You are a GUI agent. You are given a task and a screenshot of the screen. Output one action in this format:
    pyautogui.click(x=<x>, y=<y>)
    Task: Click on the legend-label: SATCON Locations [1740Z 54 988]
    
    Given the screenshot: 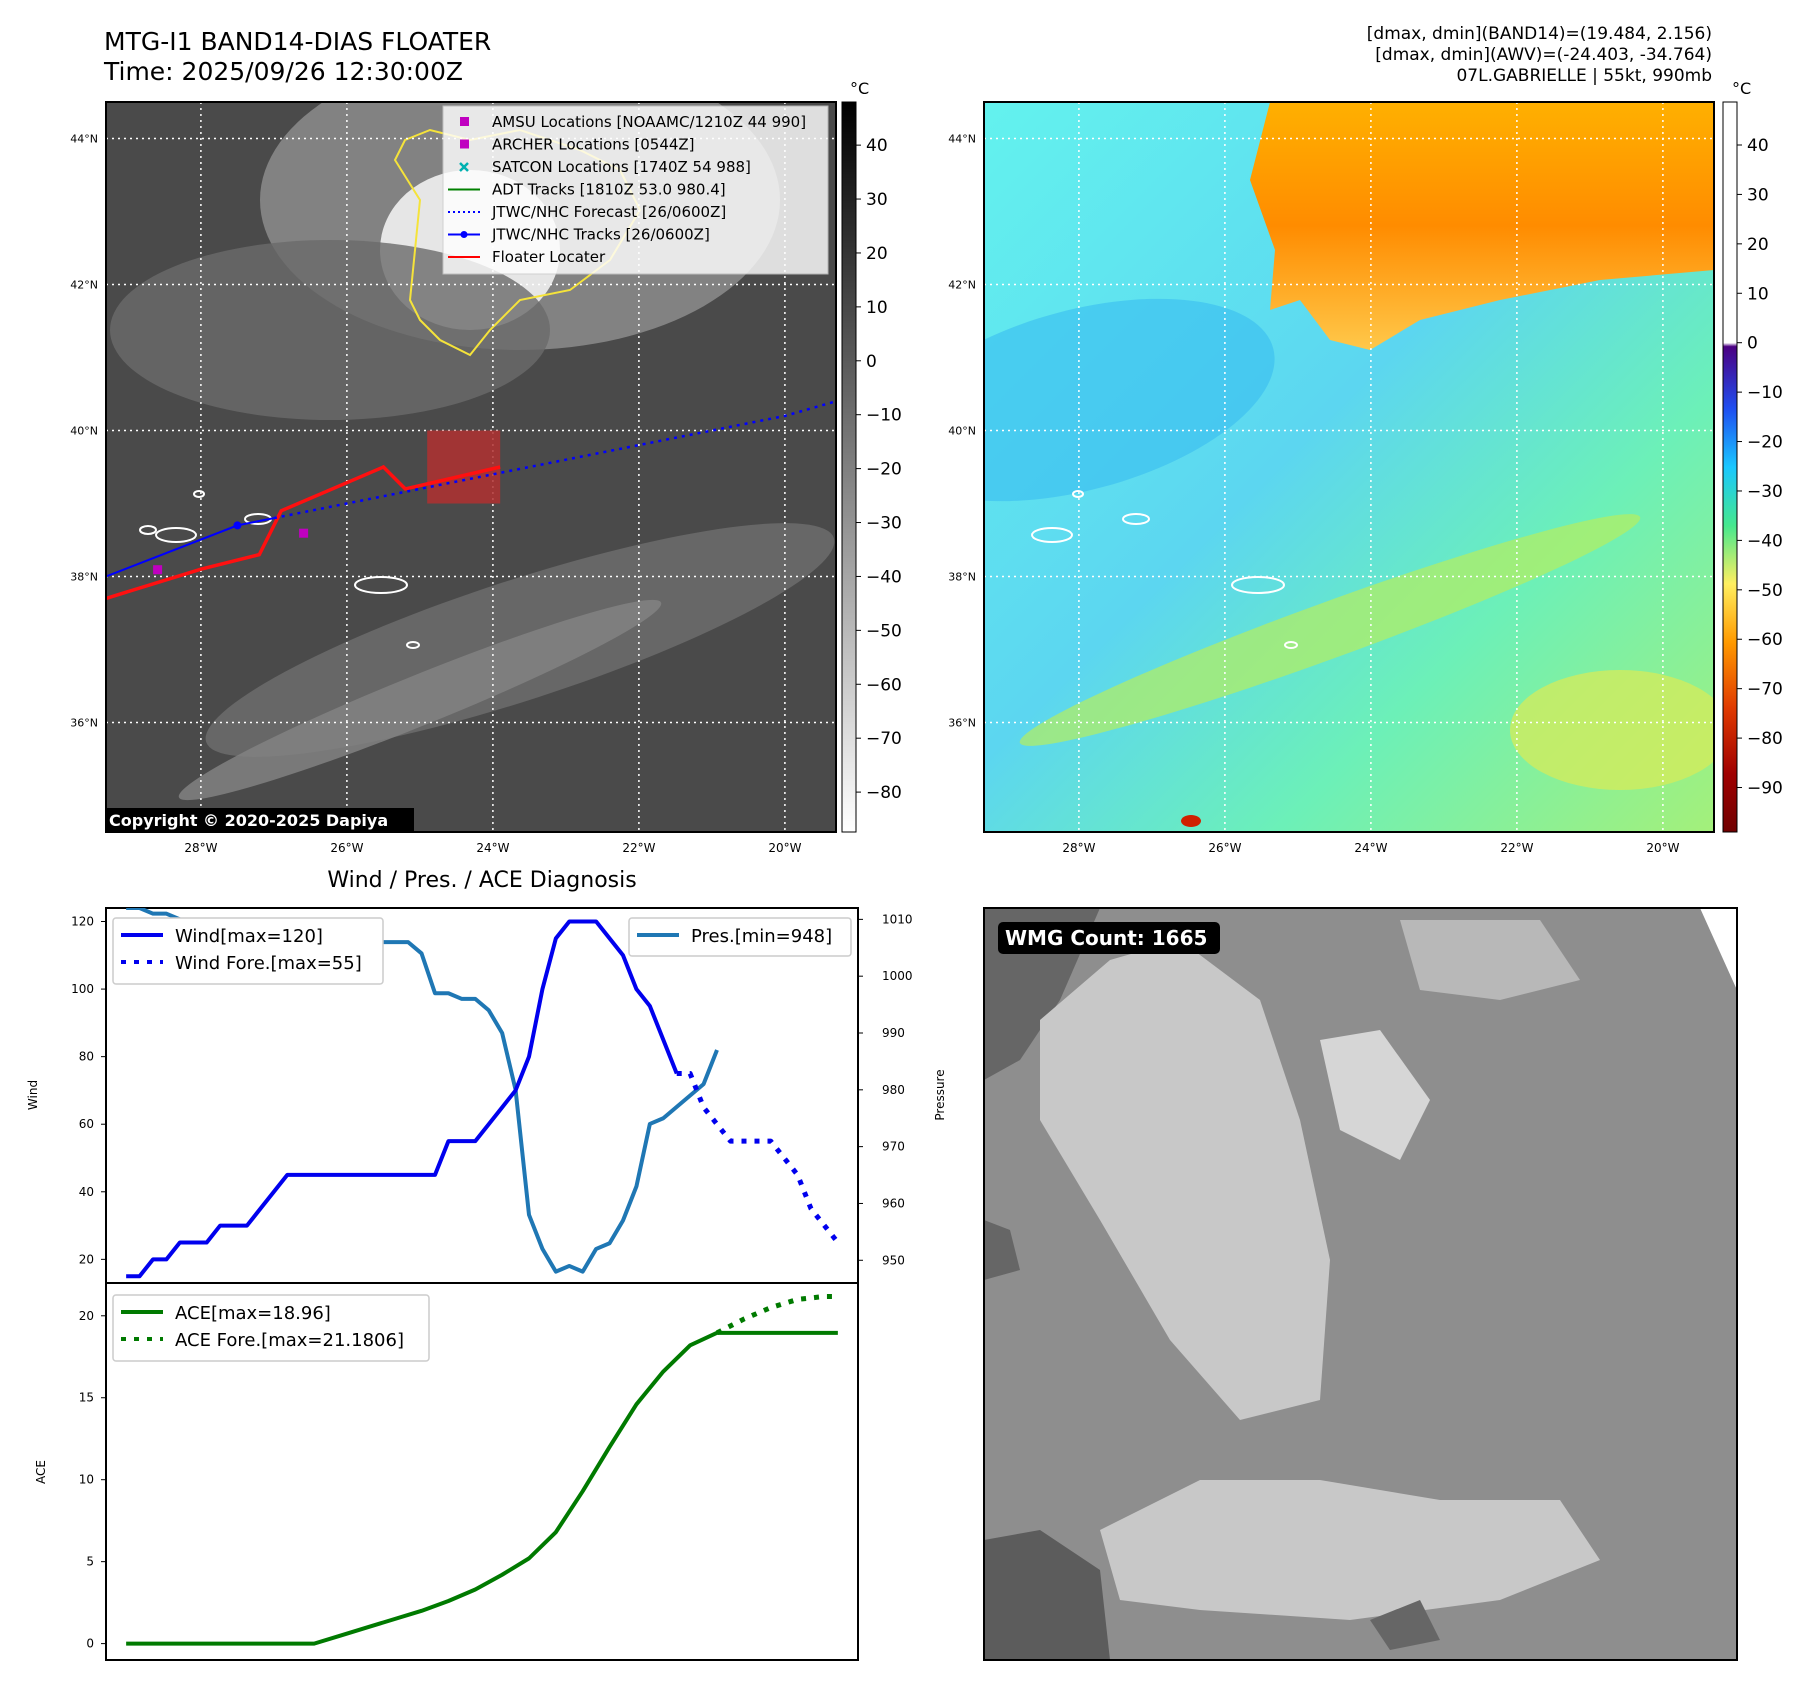 What is the action you would take?
    pyautogui.click(x=621, y=167)
    